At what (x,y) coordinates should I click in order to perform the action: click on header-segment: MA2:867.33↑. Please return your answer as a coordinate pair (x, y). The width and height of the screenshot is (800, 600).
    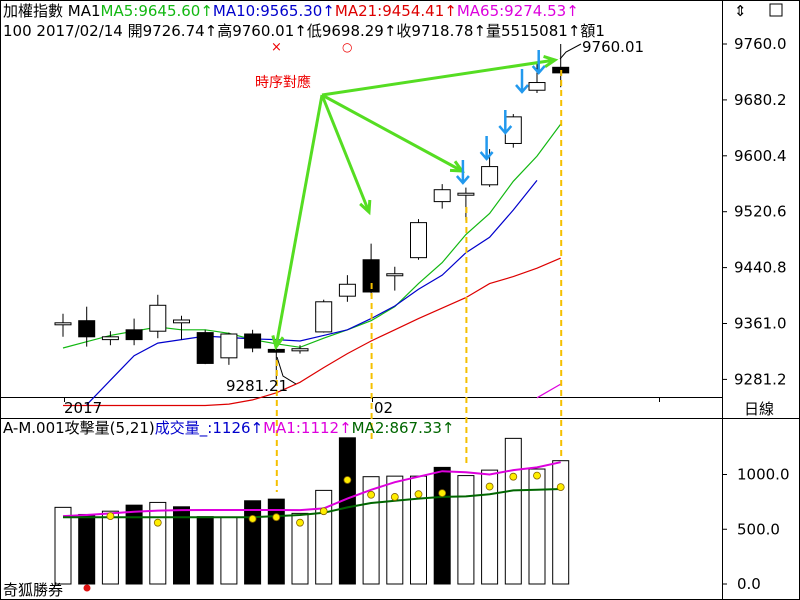
    Looking at the image, I should click on (403, 428).